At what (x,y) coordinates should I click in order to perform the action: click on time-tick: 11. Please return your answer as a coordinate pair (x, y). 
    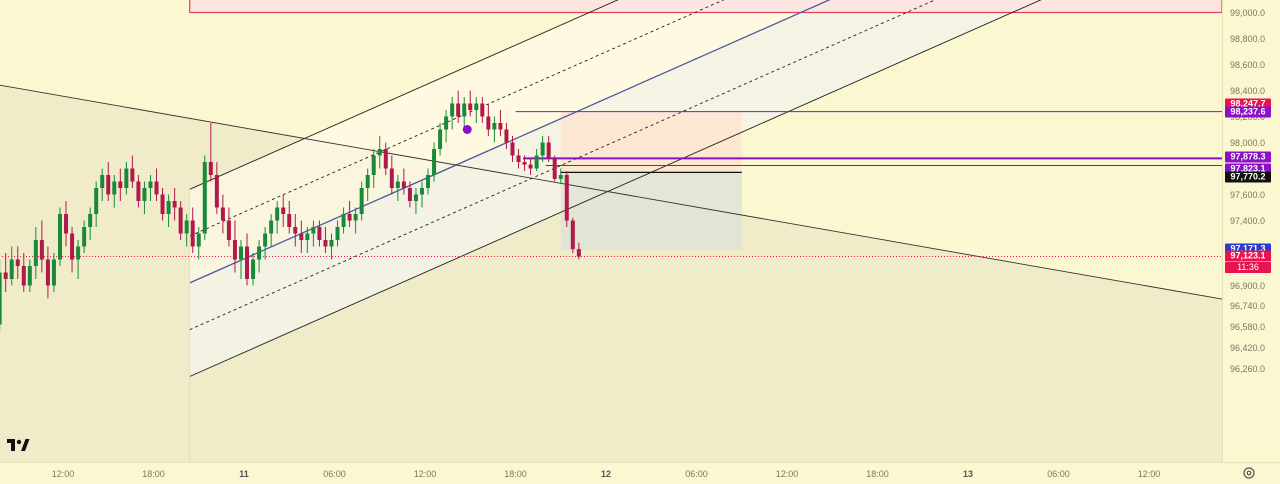
    Looking at the image, I should click on (244, 474).